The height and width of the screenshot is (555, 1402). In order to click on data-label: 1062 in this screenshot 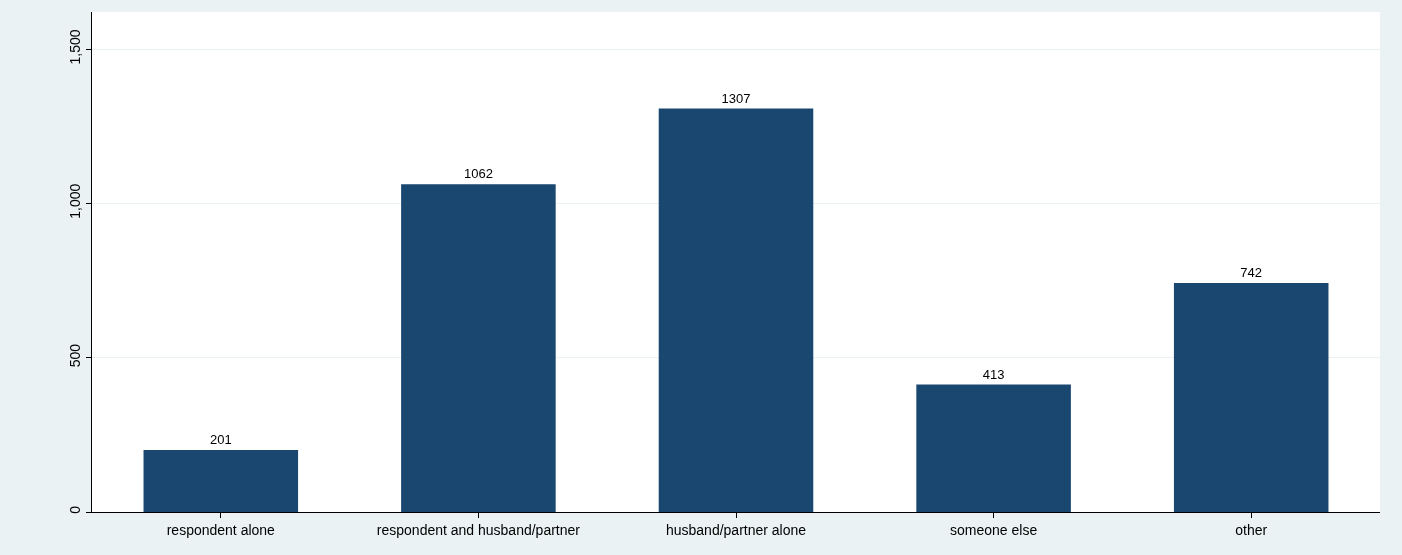, I will do `click(478, 174)`.